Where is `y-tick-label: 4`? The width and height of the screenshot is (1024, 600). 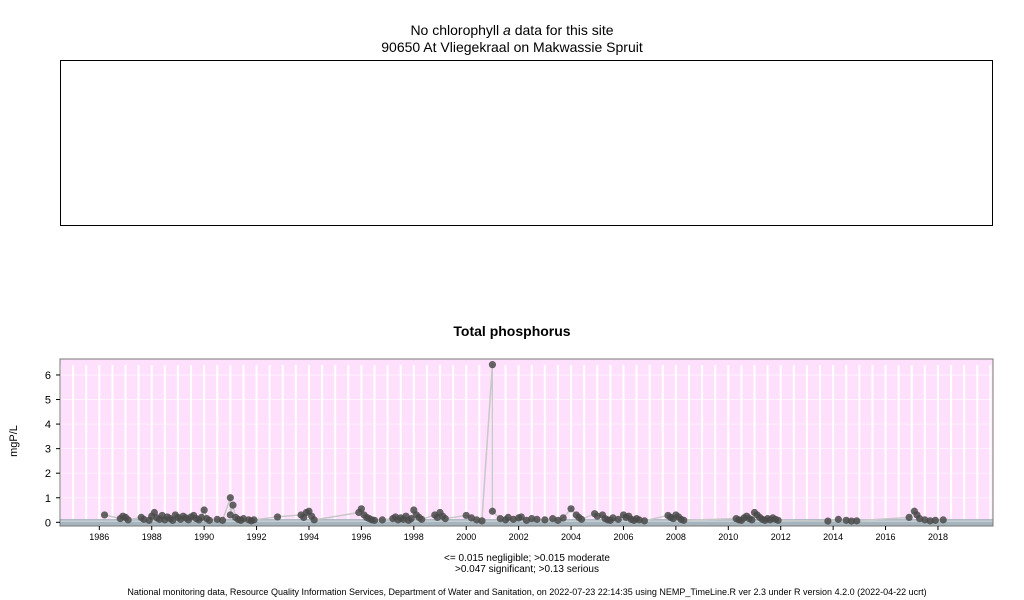
y-tick-label: 4 is located at coordinates (48, 425).